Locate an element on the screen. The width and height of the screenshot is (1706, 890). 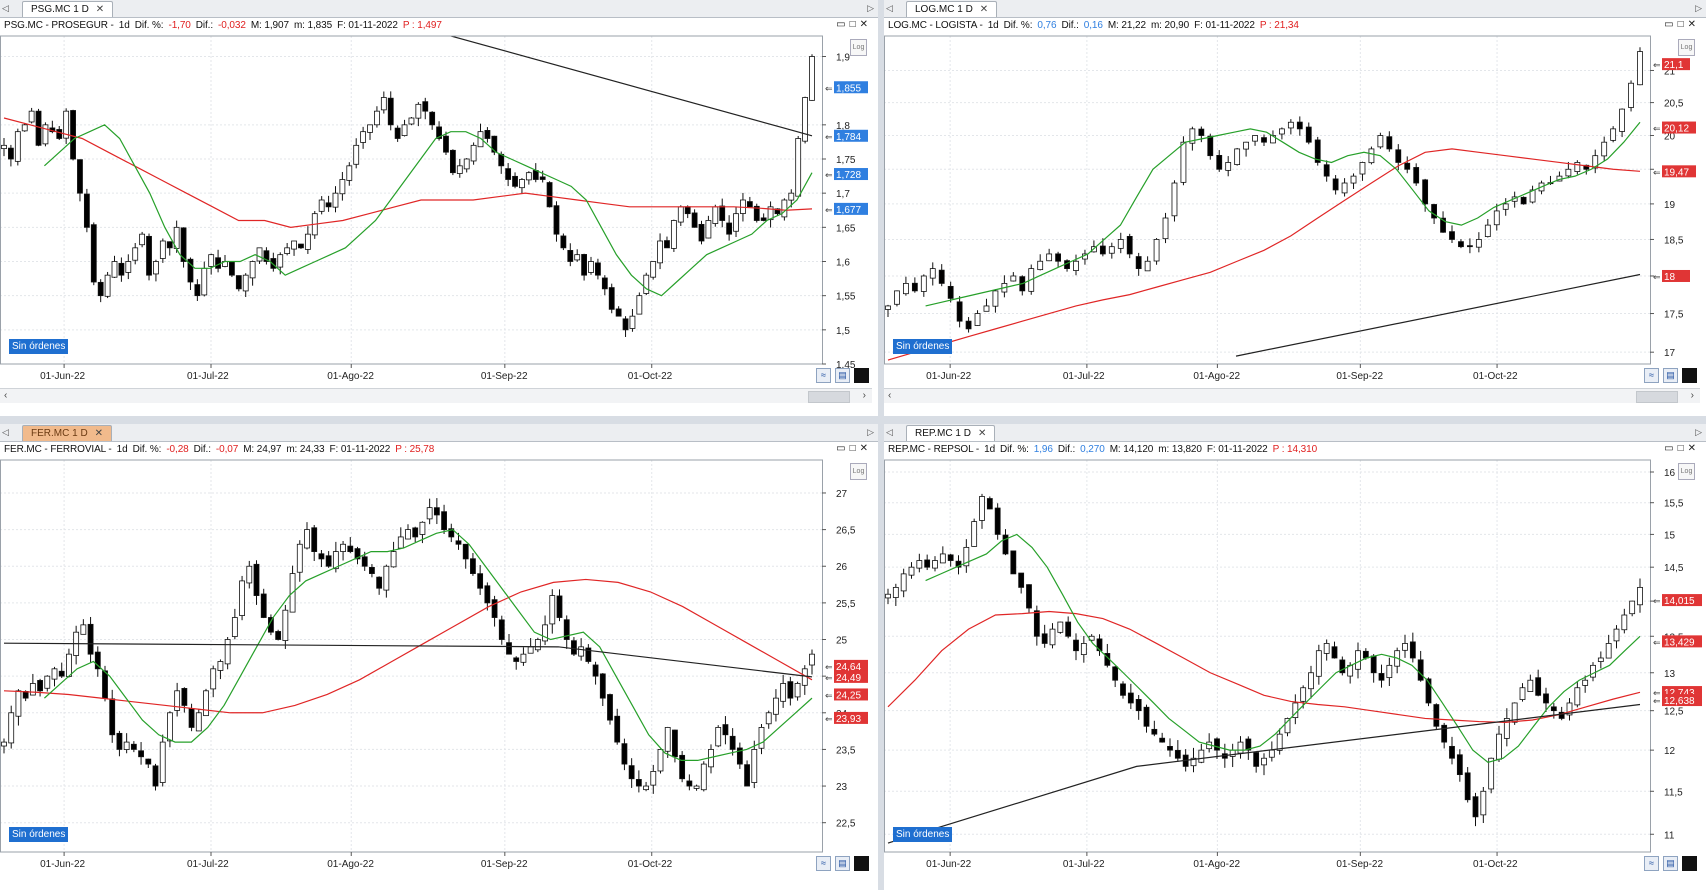
info-max: M: 1,907 is located at coordinates (269, 25).